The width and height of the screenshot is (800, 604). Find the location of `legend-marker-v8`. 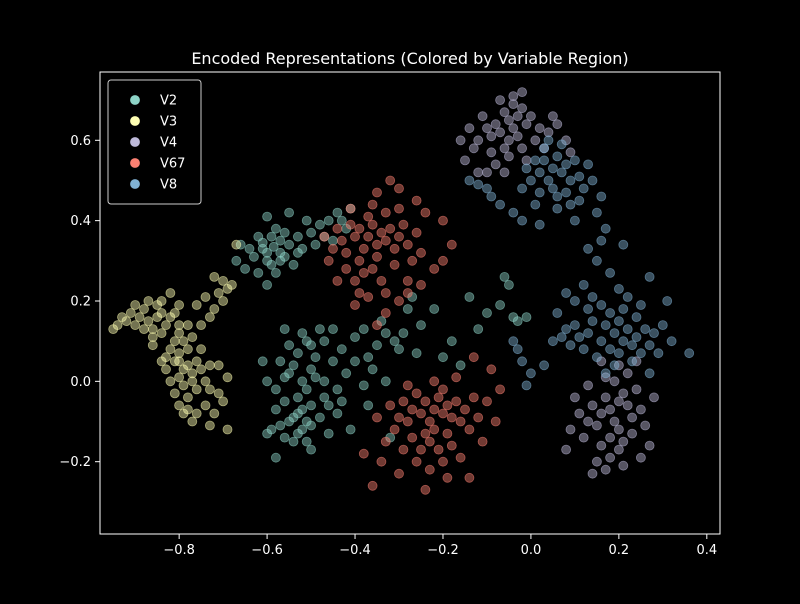

legend-marker-v8 is located at coordinates (135, 184).